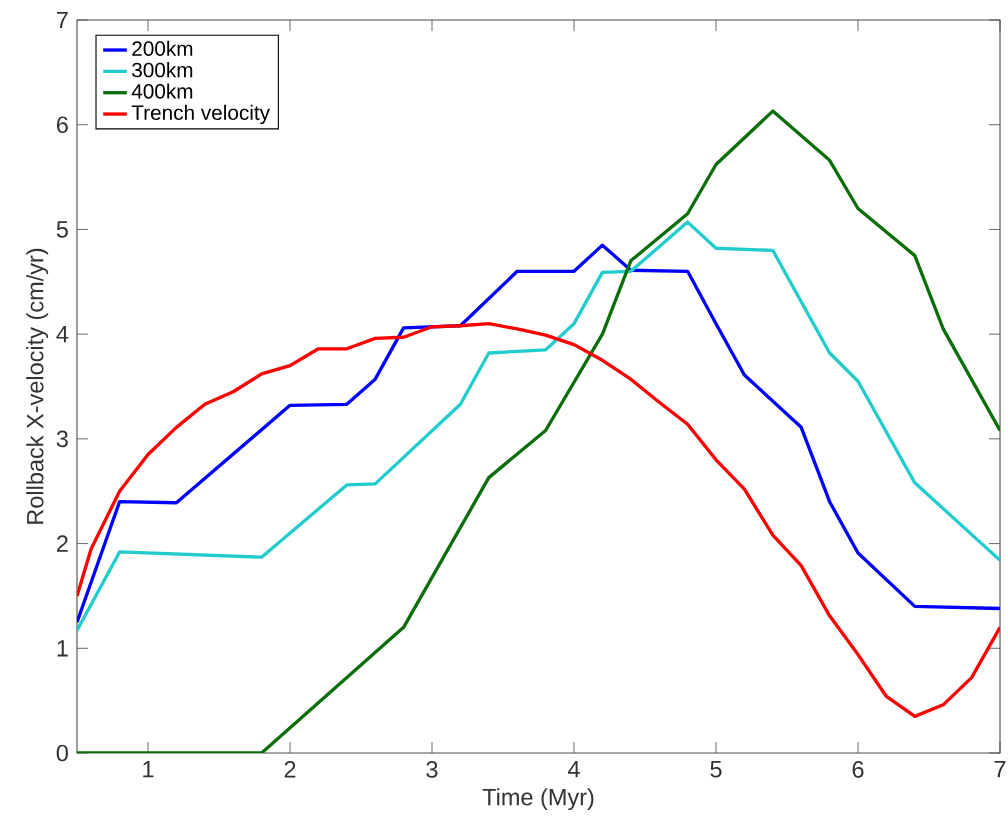 This screenshot has width=1008, height=831. What do you see at coordinates (162, 48) in the screenshot?
I see `legend-label: 200km` at bounding box center [162, 48].